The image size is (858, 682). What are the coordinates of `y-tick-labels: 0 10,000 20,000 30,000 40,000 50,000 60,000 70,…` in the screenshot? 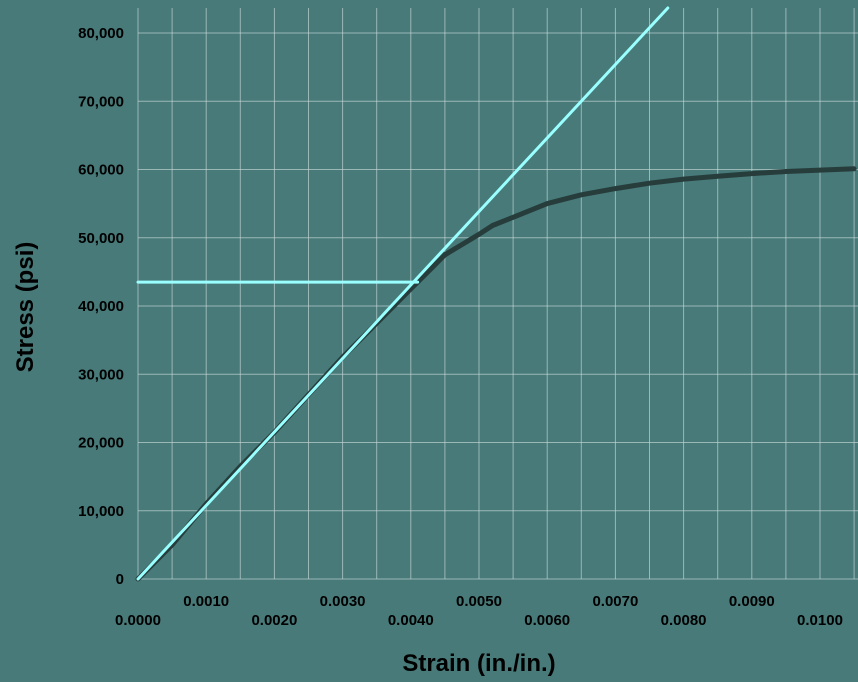 It's located at (101, 306).